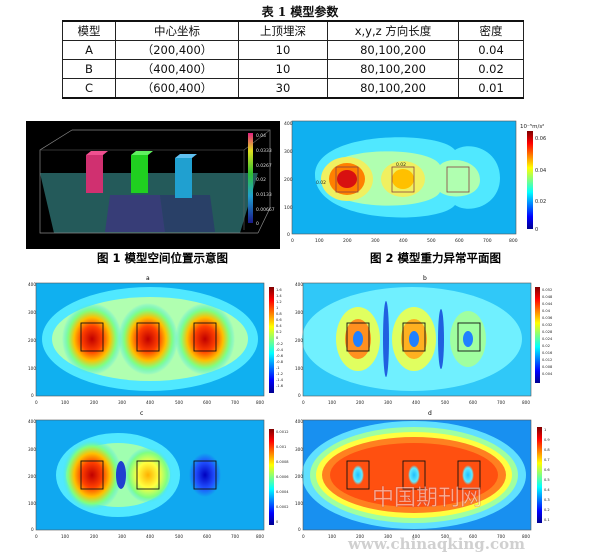 The width and height of the screenshot is (600, 552). Describe the element at coordinates (279, 314) in the screenshot. I see `panel-a-colorbar-tick: 0.8` at that location.